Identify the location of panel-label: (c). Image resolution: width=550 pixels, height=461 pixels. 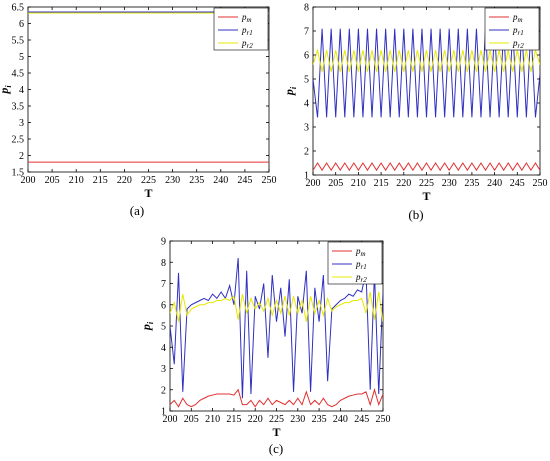
(276, 448).